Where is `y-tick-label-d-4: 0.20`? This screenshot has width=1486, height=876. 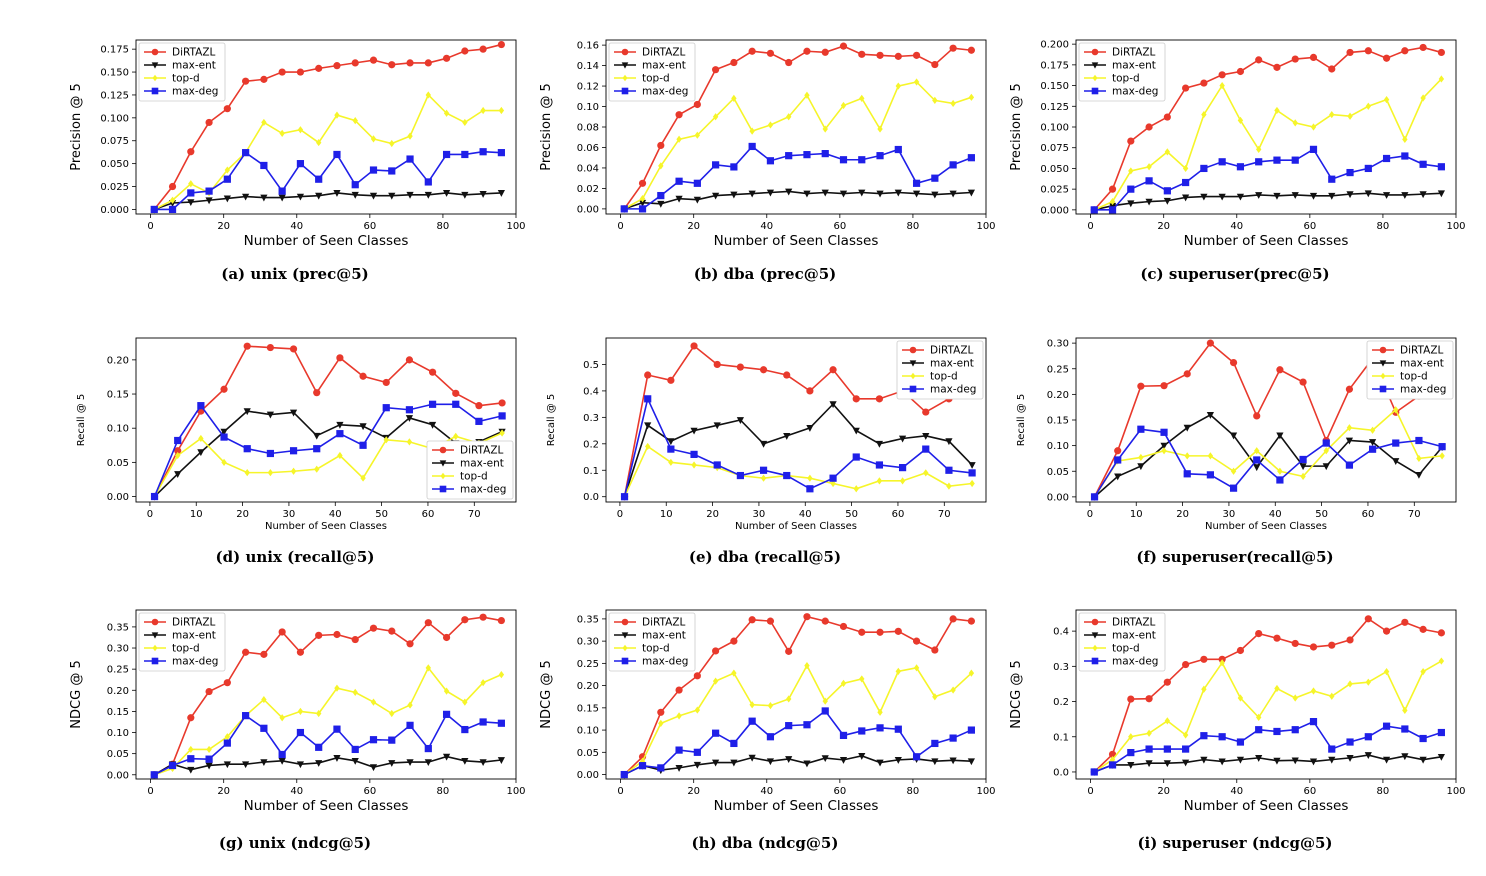 y-tick-label-d-4: 0.20 is located at coordinates (118, 360).